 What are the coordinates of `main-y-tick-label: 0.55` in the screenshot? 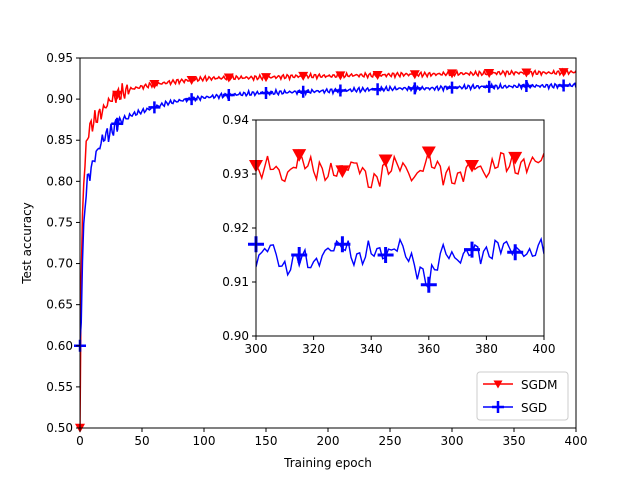 It's located at (59, 387).